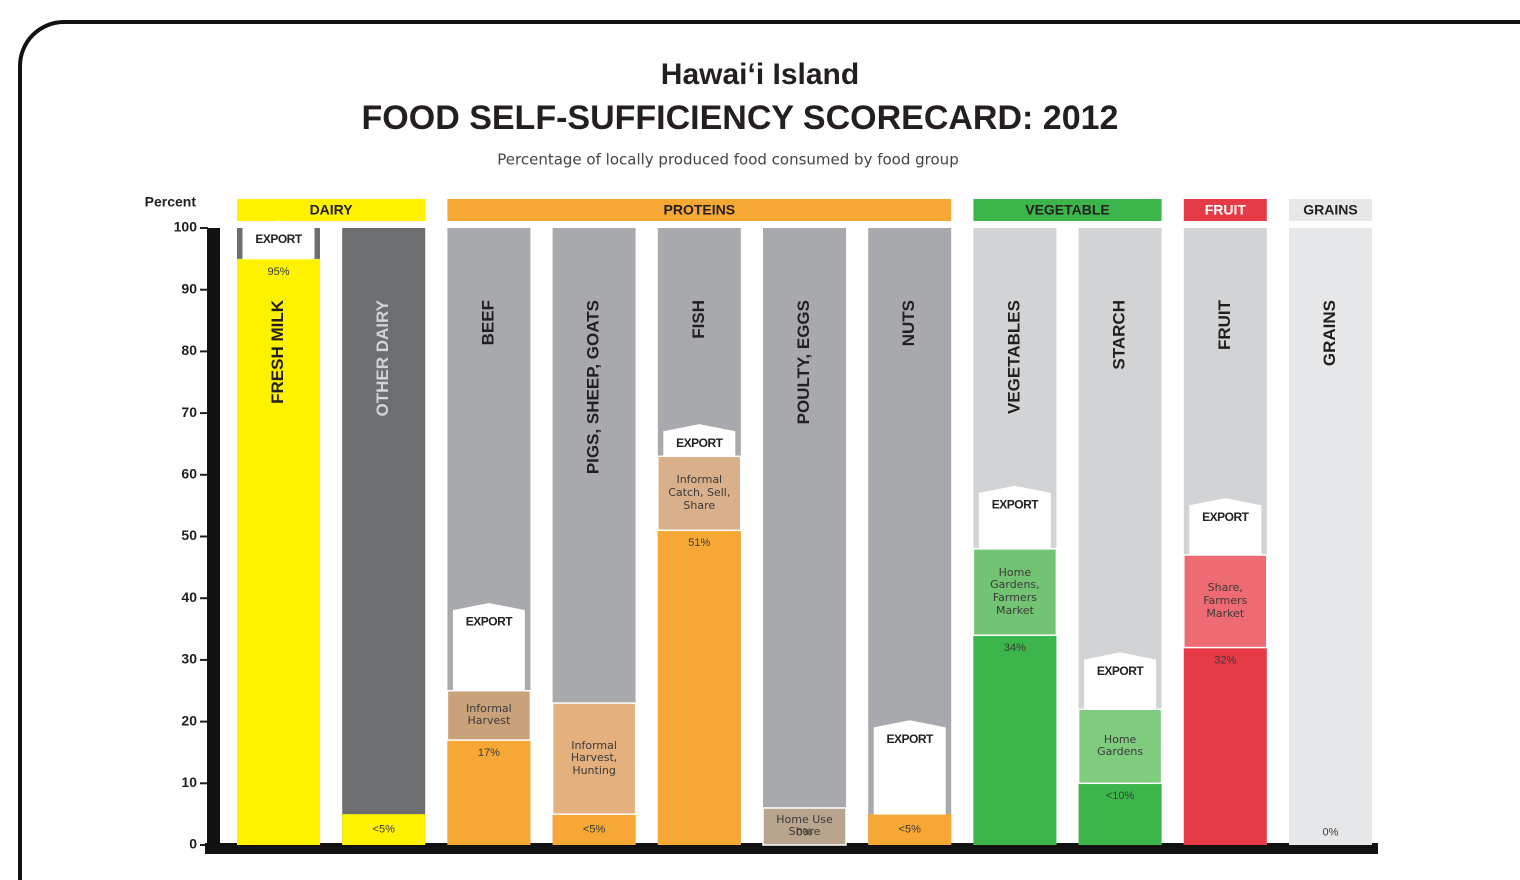 Image resolution: width=1520 pixels, height=880 pixels. I want to click on y-tick-label: 60, so click(189, 474).